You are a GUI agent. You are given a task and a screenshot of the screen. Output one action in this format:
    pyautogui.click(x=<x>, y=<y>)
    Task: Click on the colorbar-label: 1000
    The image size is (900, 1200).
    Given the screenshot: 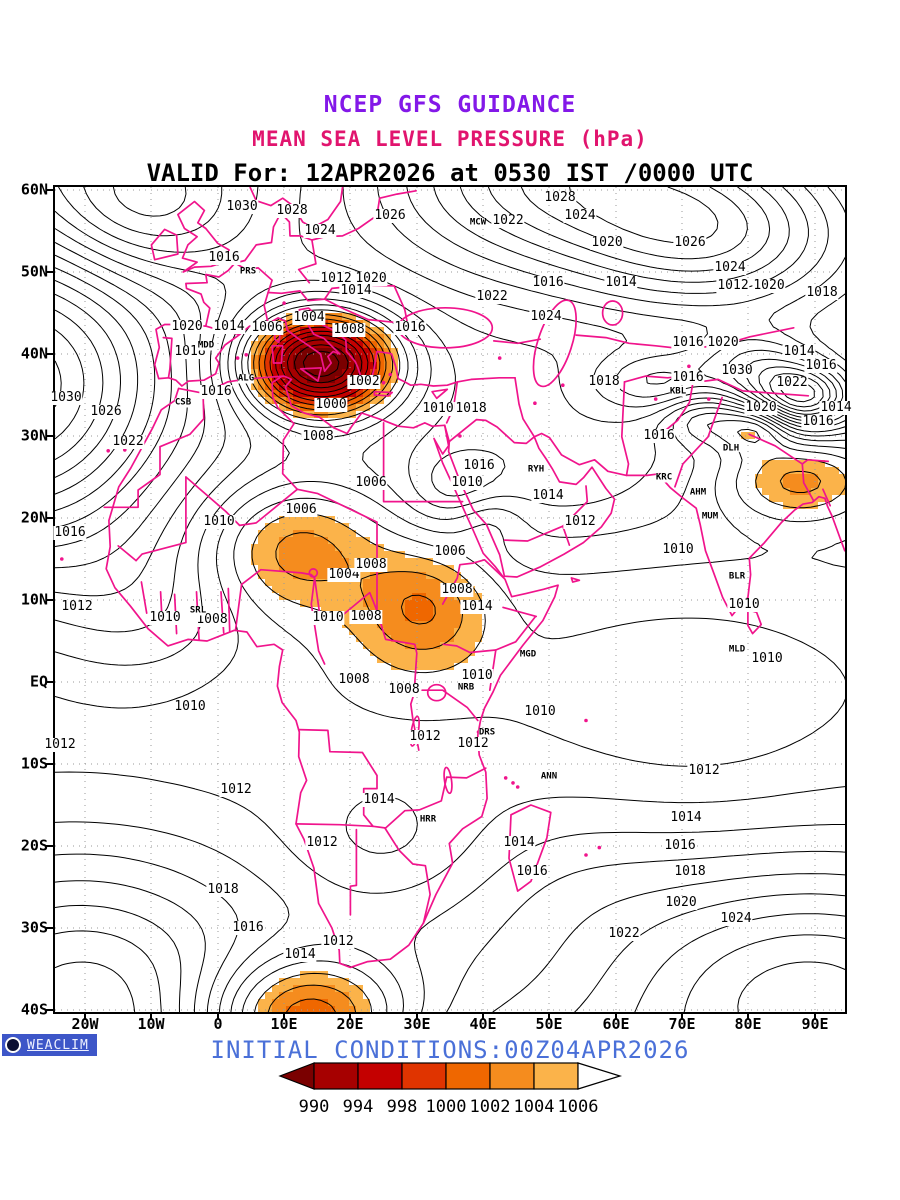 What is the action you would take?
    pyautogui.click(x=446, y=1107)
    